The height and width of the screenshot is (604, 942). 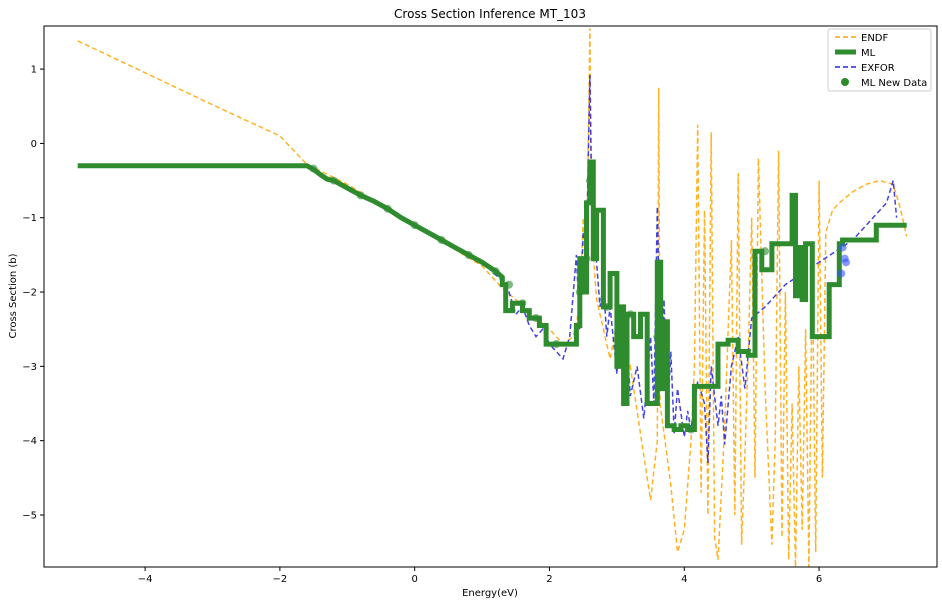 I want to click on x-tick-label: −4, so click(x=145, y=579).